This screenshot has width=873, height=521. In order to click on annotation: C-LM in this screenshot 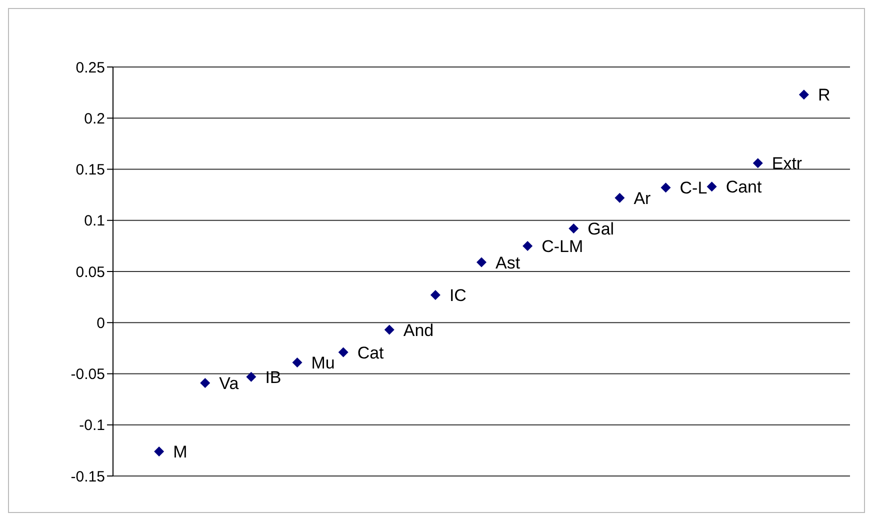, I will do `click(563, 246)`.